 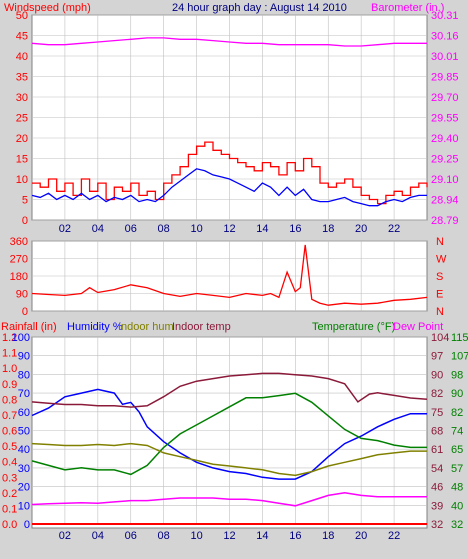 I want to click on temperature-tick-label: 82, so click(x=437, y=394).